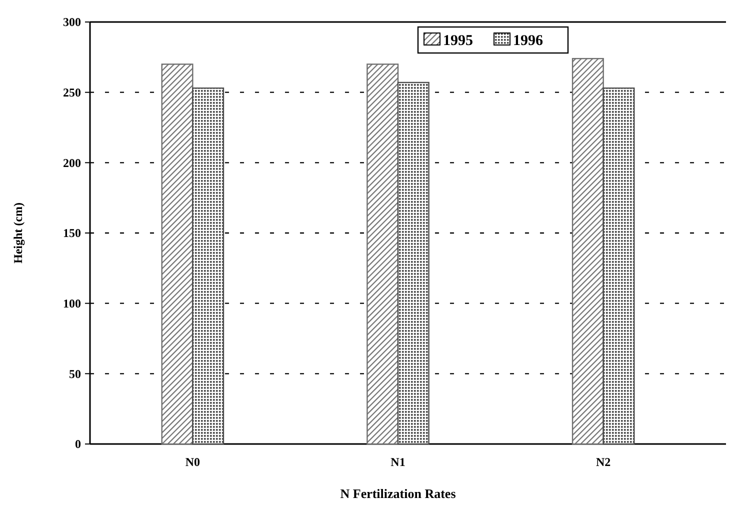 This screenshot has height=508, width=736. Describe the element at coordinates (72, 303) in the screenshot. I see `y-tick-label: 100` at that location.